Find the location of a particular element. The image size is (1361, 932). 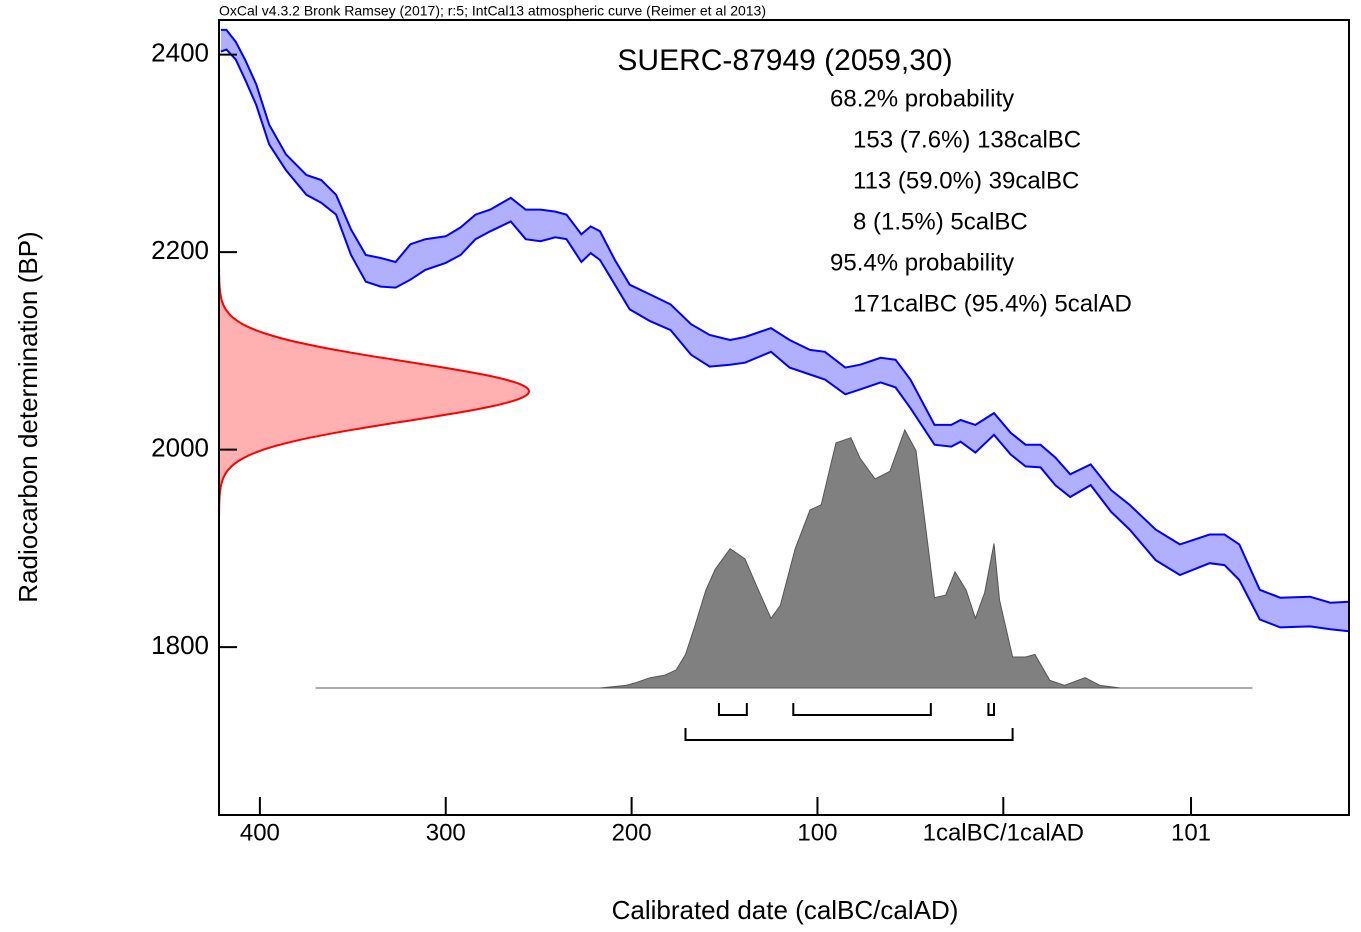

x-tick-label: 101 is located at coordinates (1191, 832).